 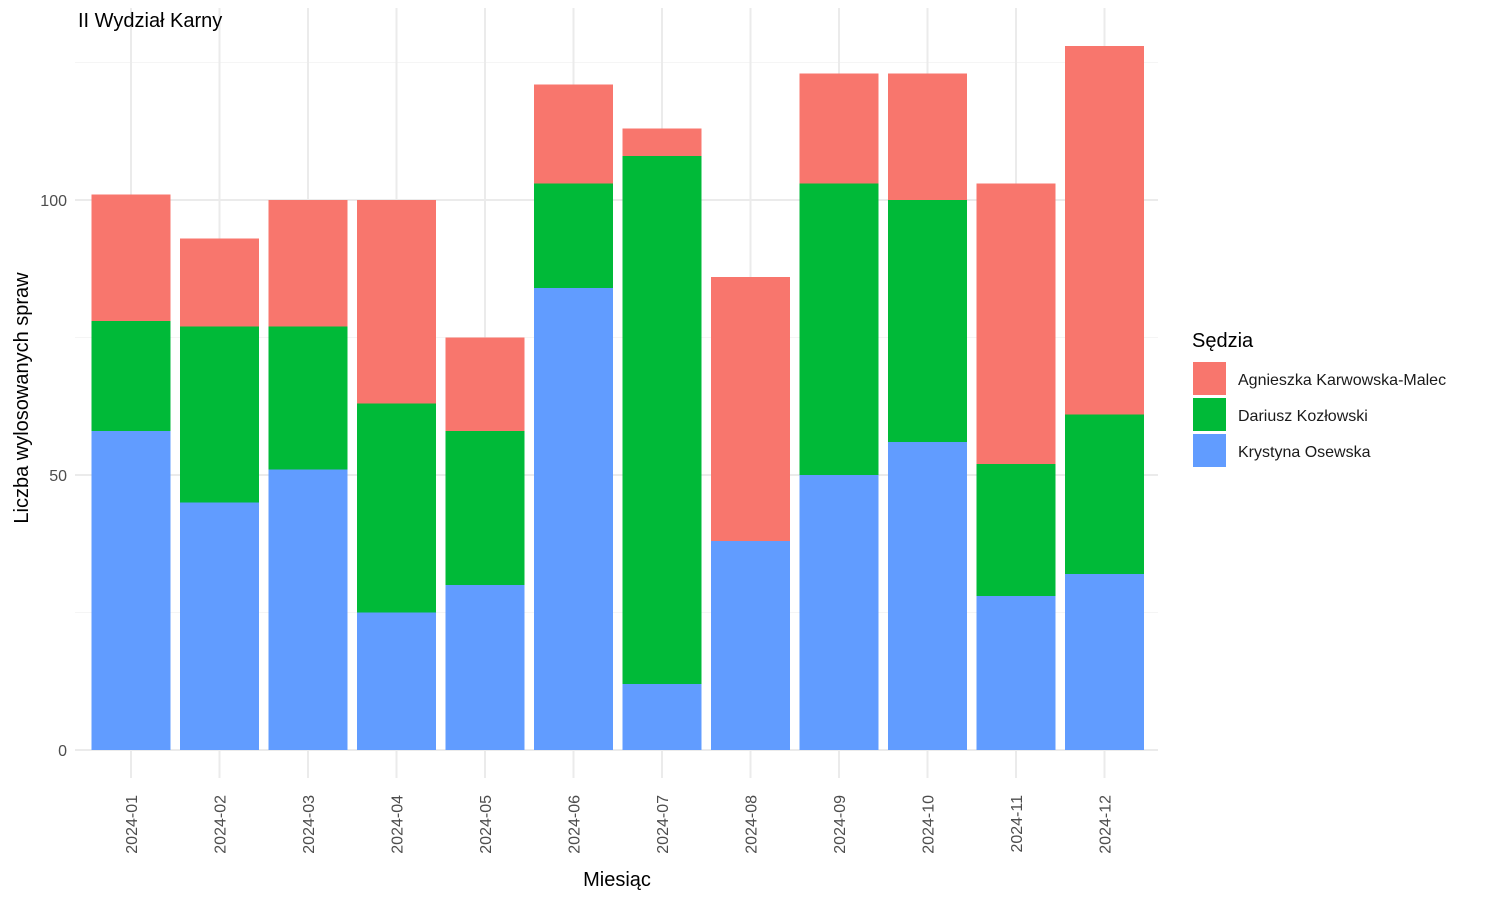 I want to click on bar-segment: 2024-10 — Dariusz Kozłowski: 44, so click(x=927, y=321).